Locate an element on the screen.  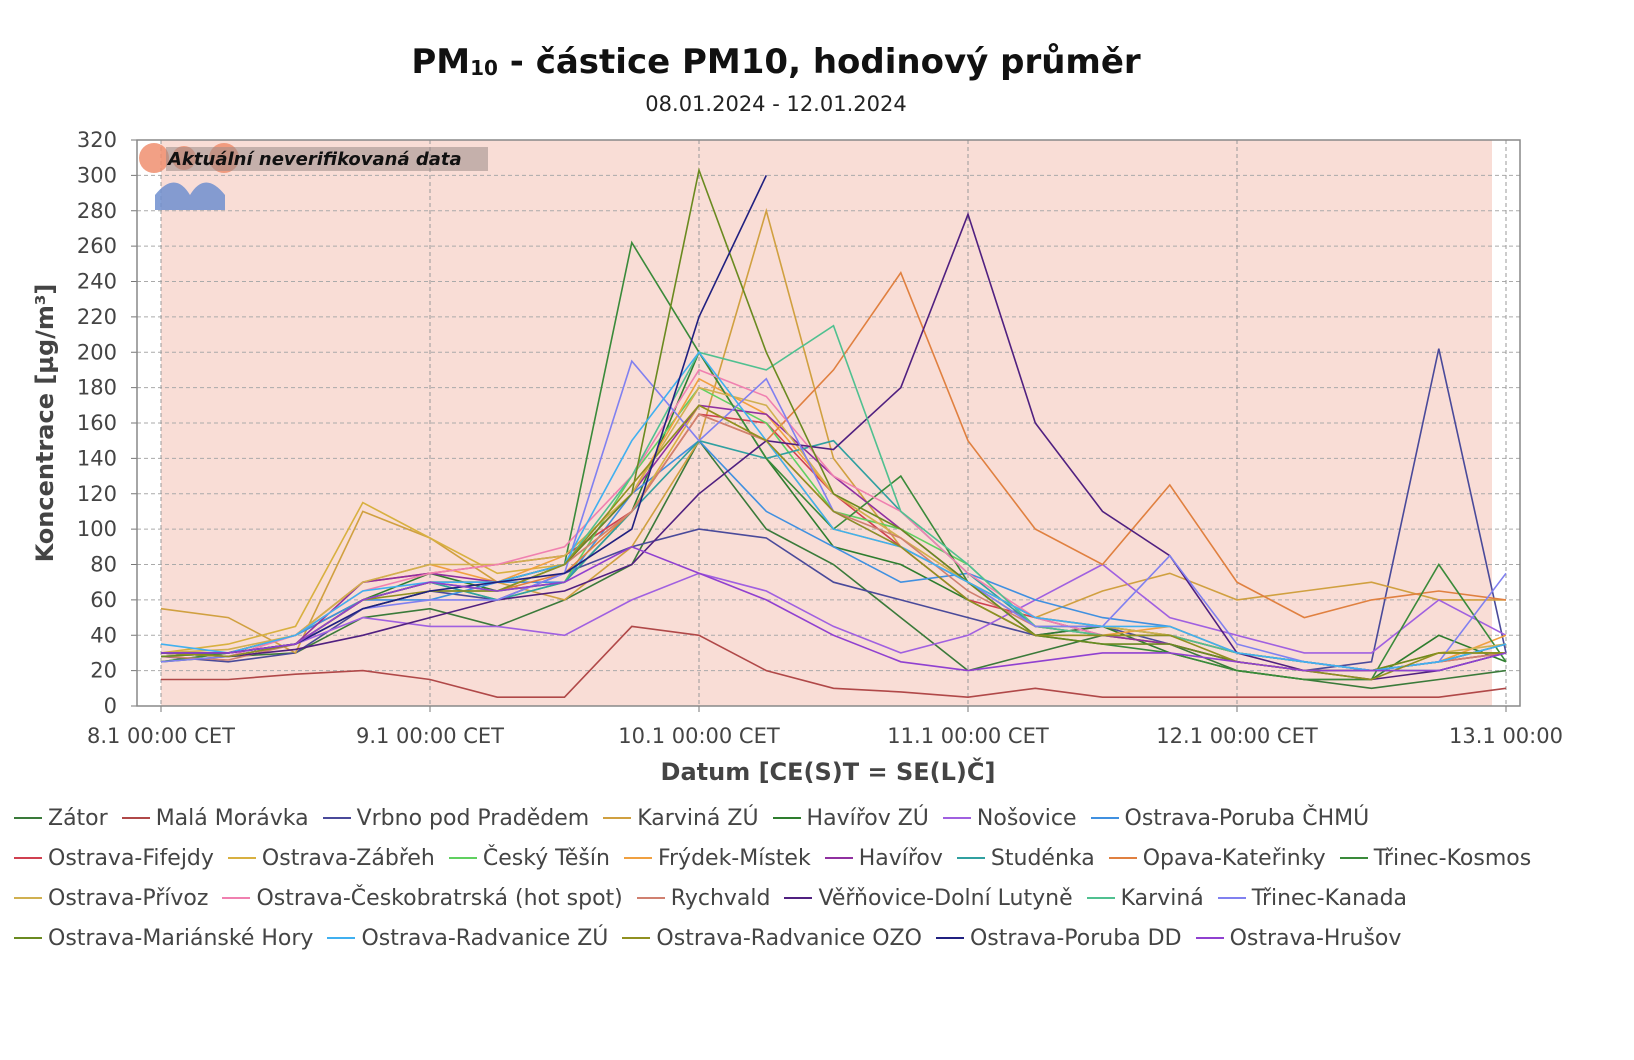
legend-label: Havířov is located at coordinates (900, 858).